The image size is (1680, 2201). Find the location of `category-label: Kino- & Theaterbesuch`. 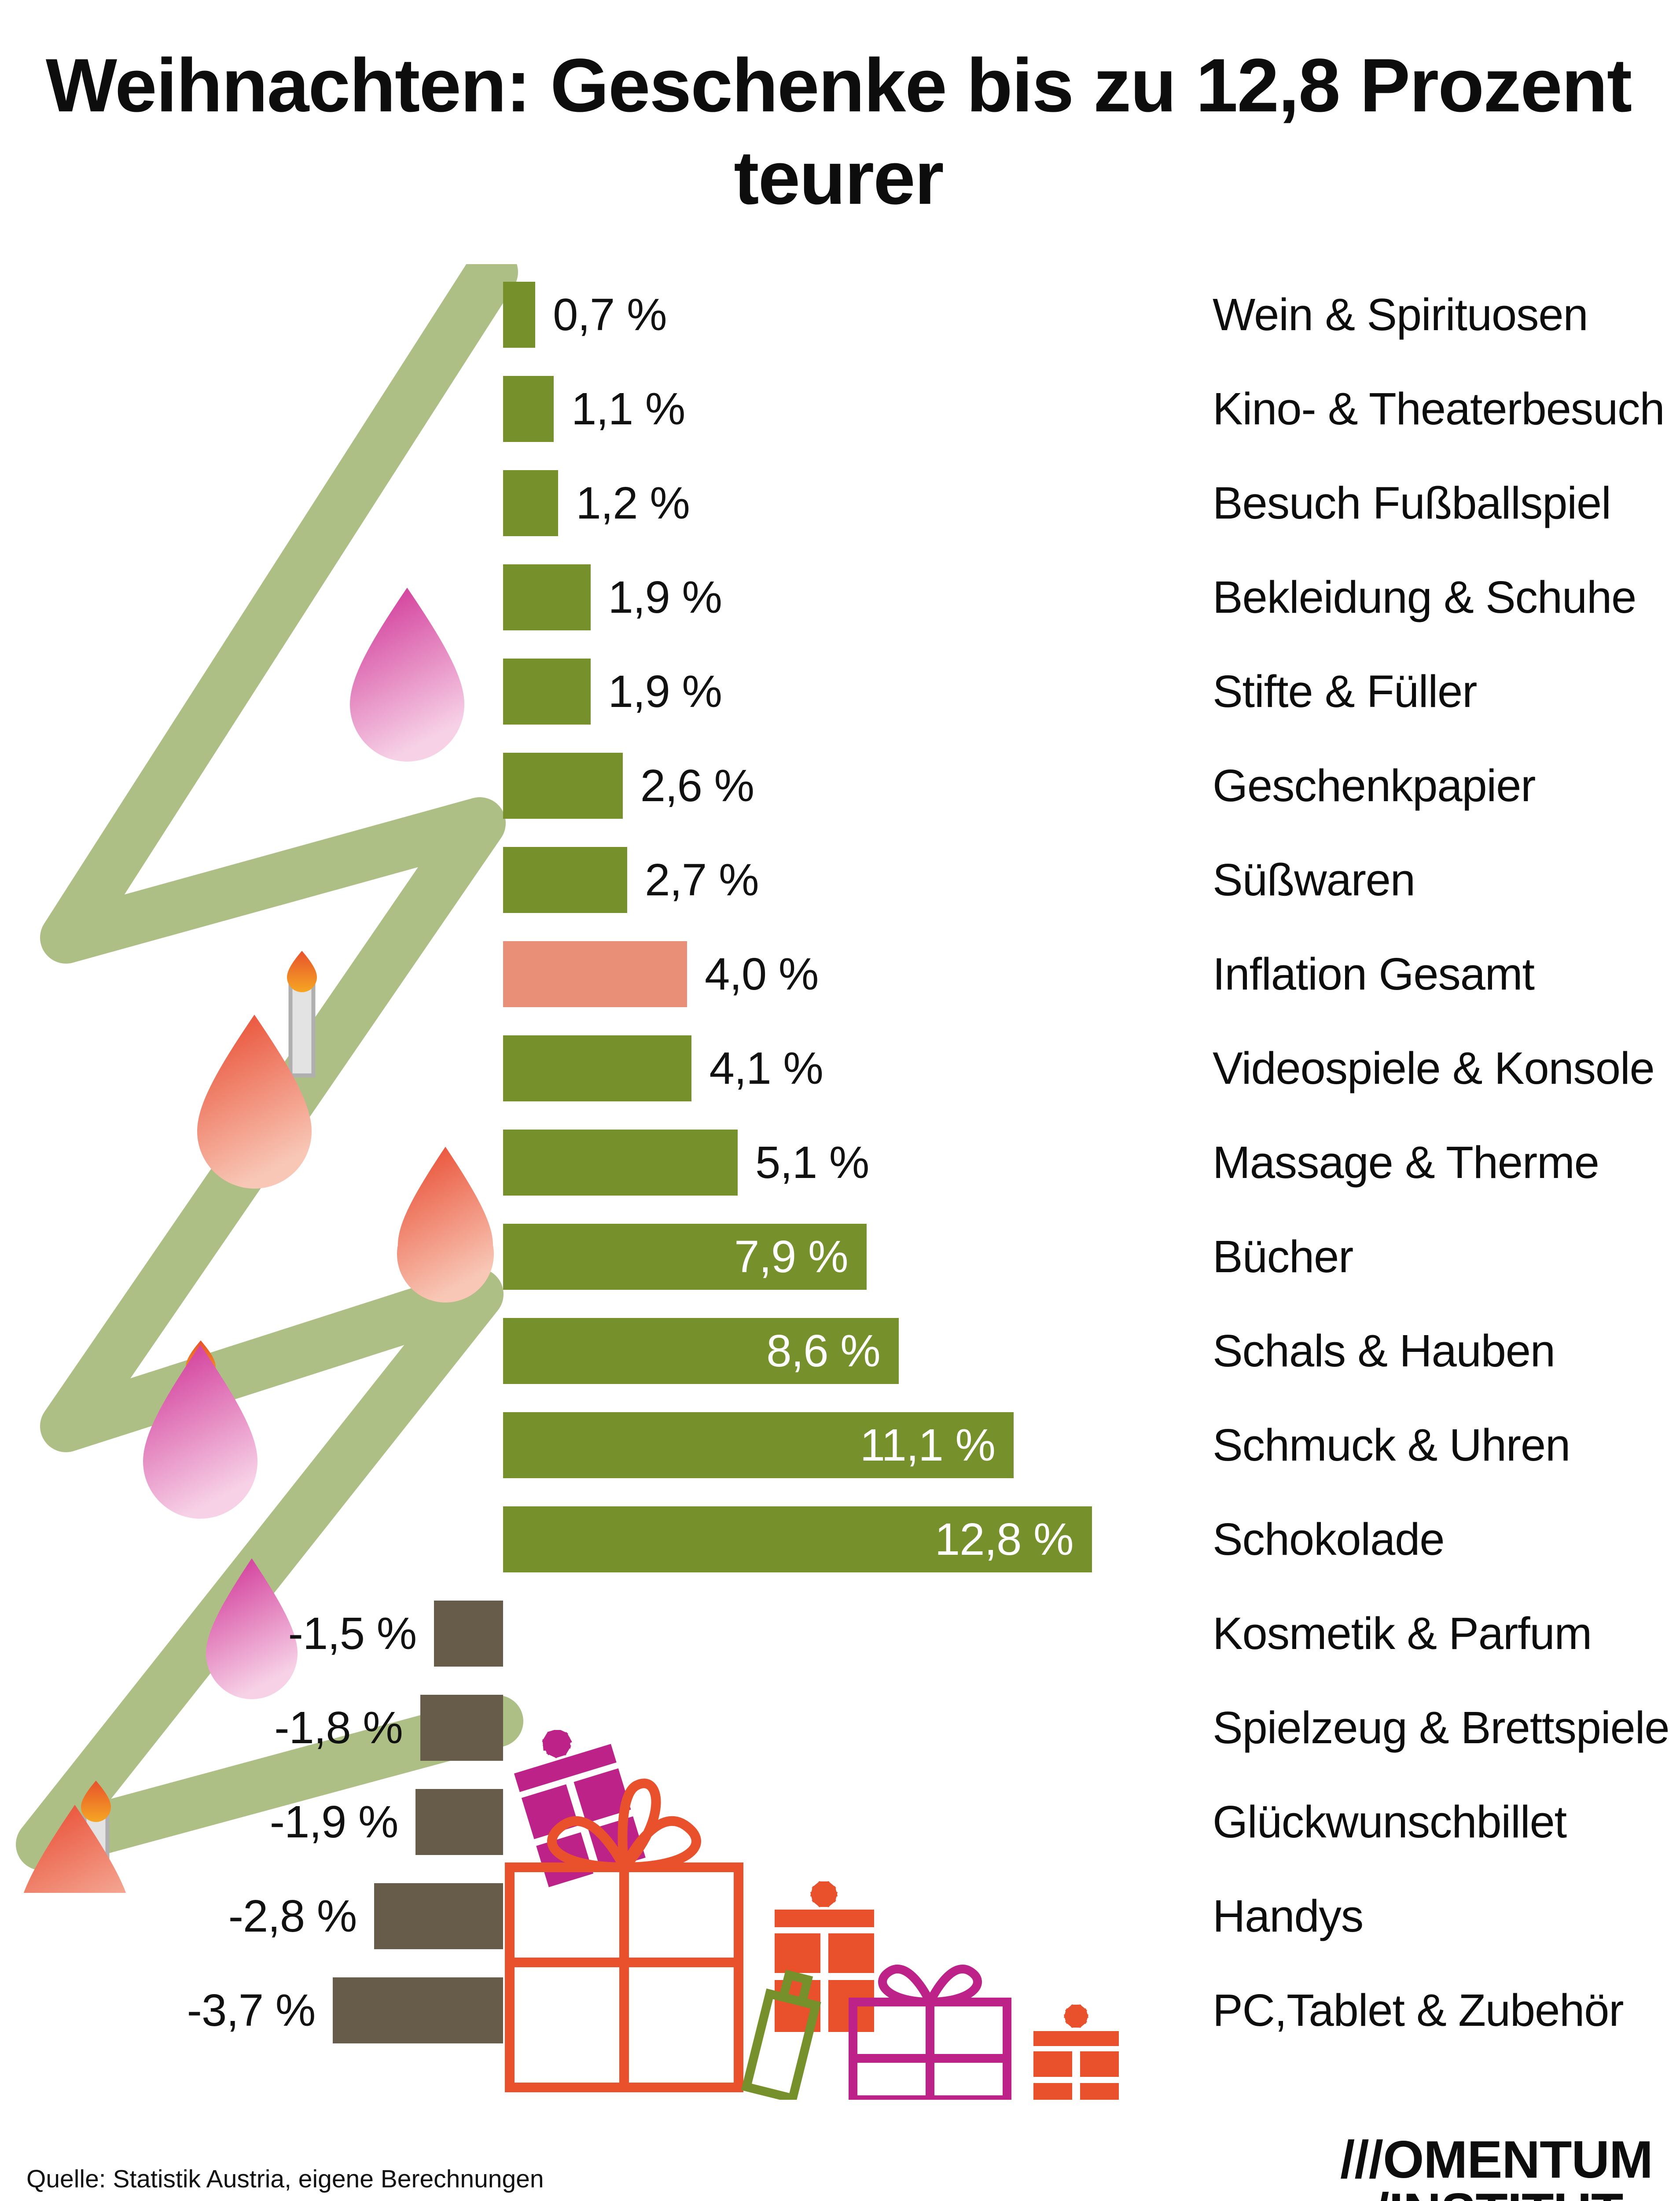

category-label: Kino- & Theaterbesuch is located at coordinates (1439, 408).